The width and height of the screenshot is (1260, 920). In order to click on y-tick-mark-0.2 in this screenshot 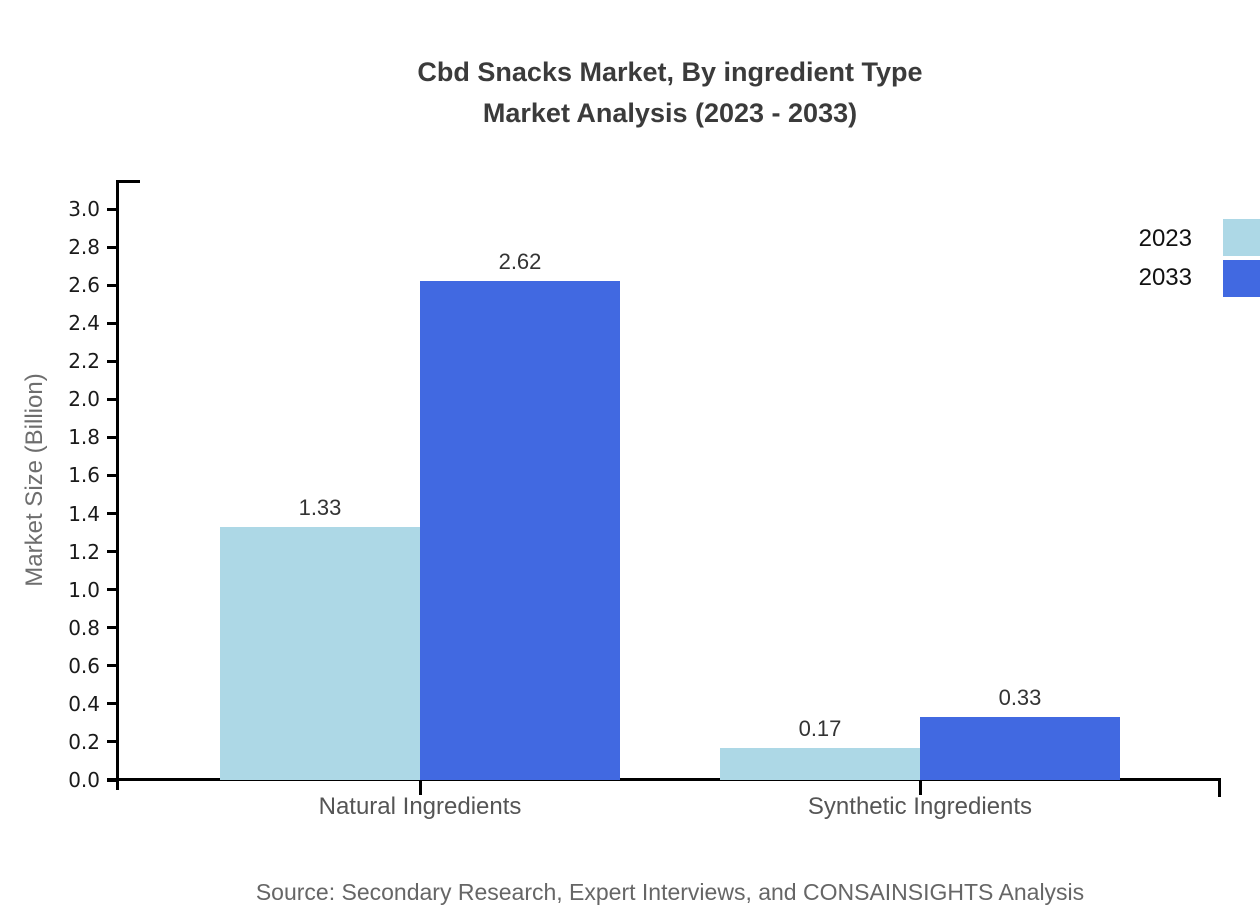, I will do `click(112, 742)`.